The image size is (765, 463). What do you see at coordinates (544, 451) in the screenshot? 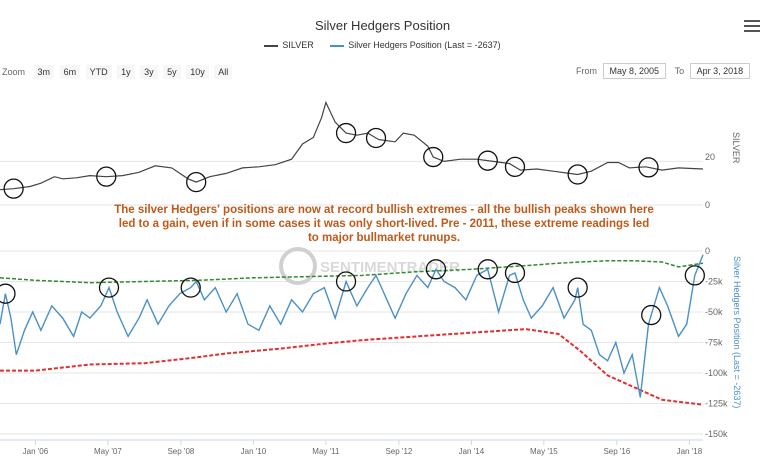
I see `x-tick-label-7: May '15` at bounding box center [544, 451].